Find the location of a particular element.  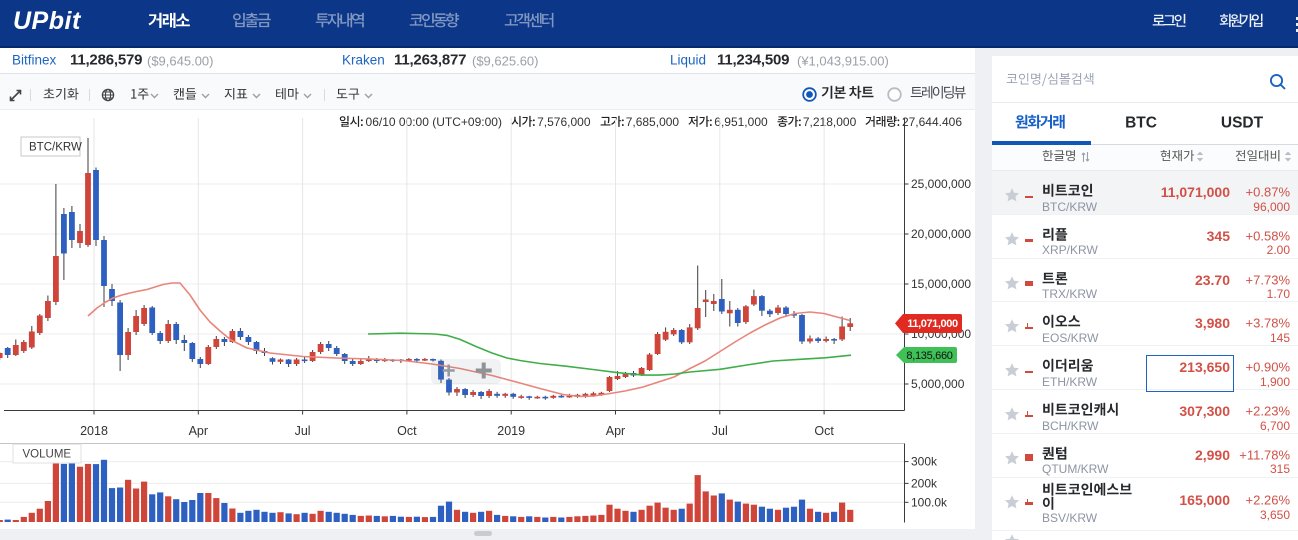

svg-text: 5,000,000 is located at coordinates (938, 384).